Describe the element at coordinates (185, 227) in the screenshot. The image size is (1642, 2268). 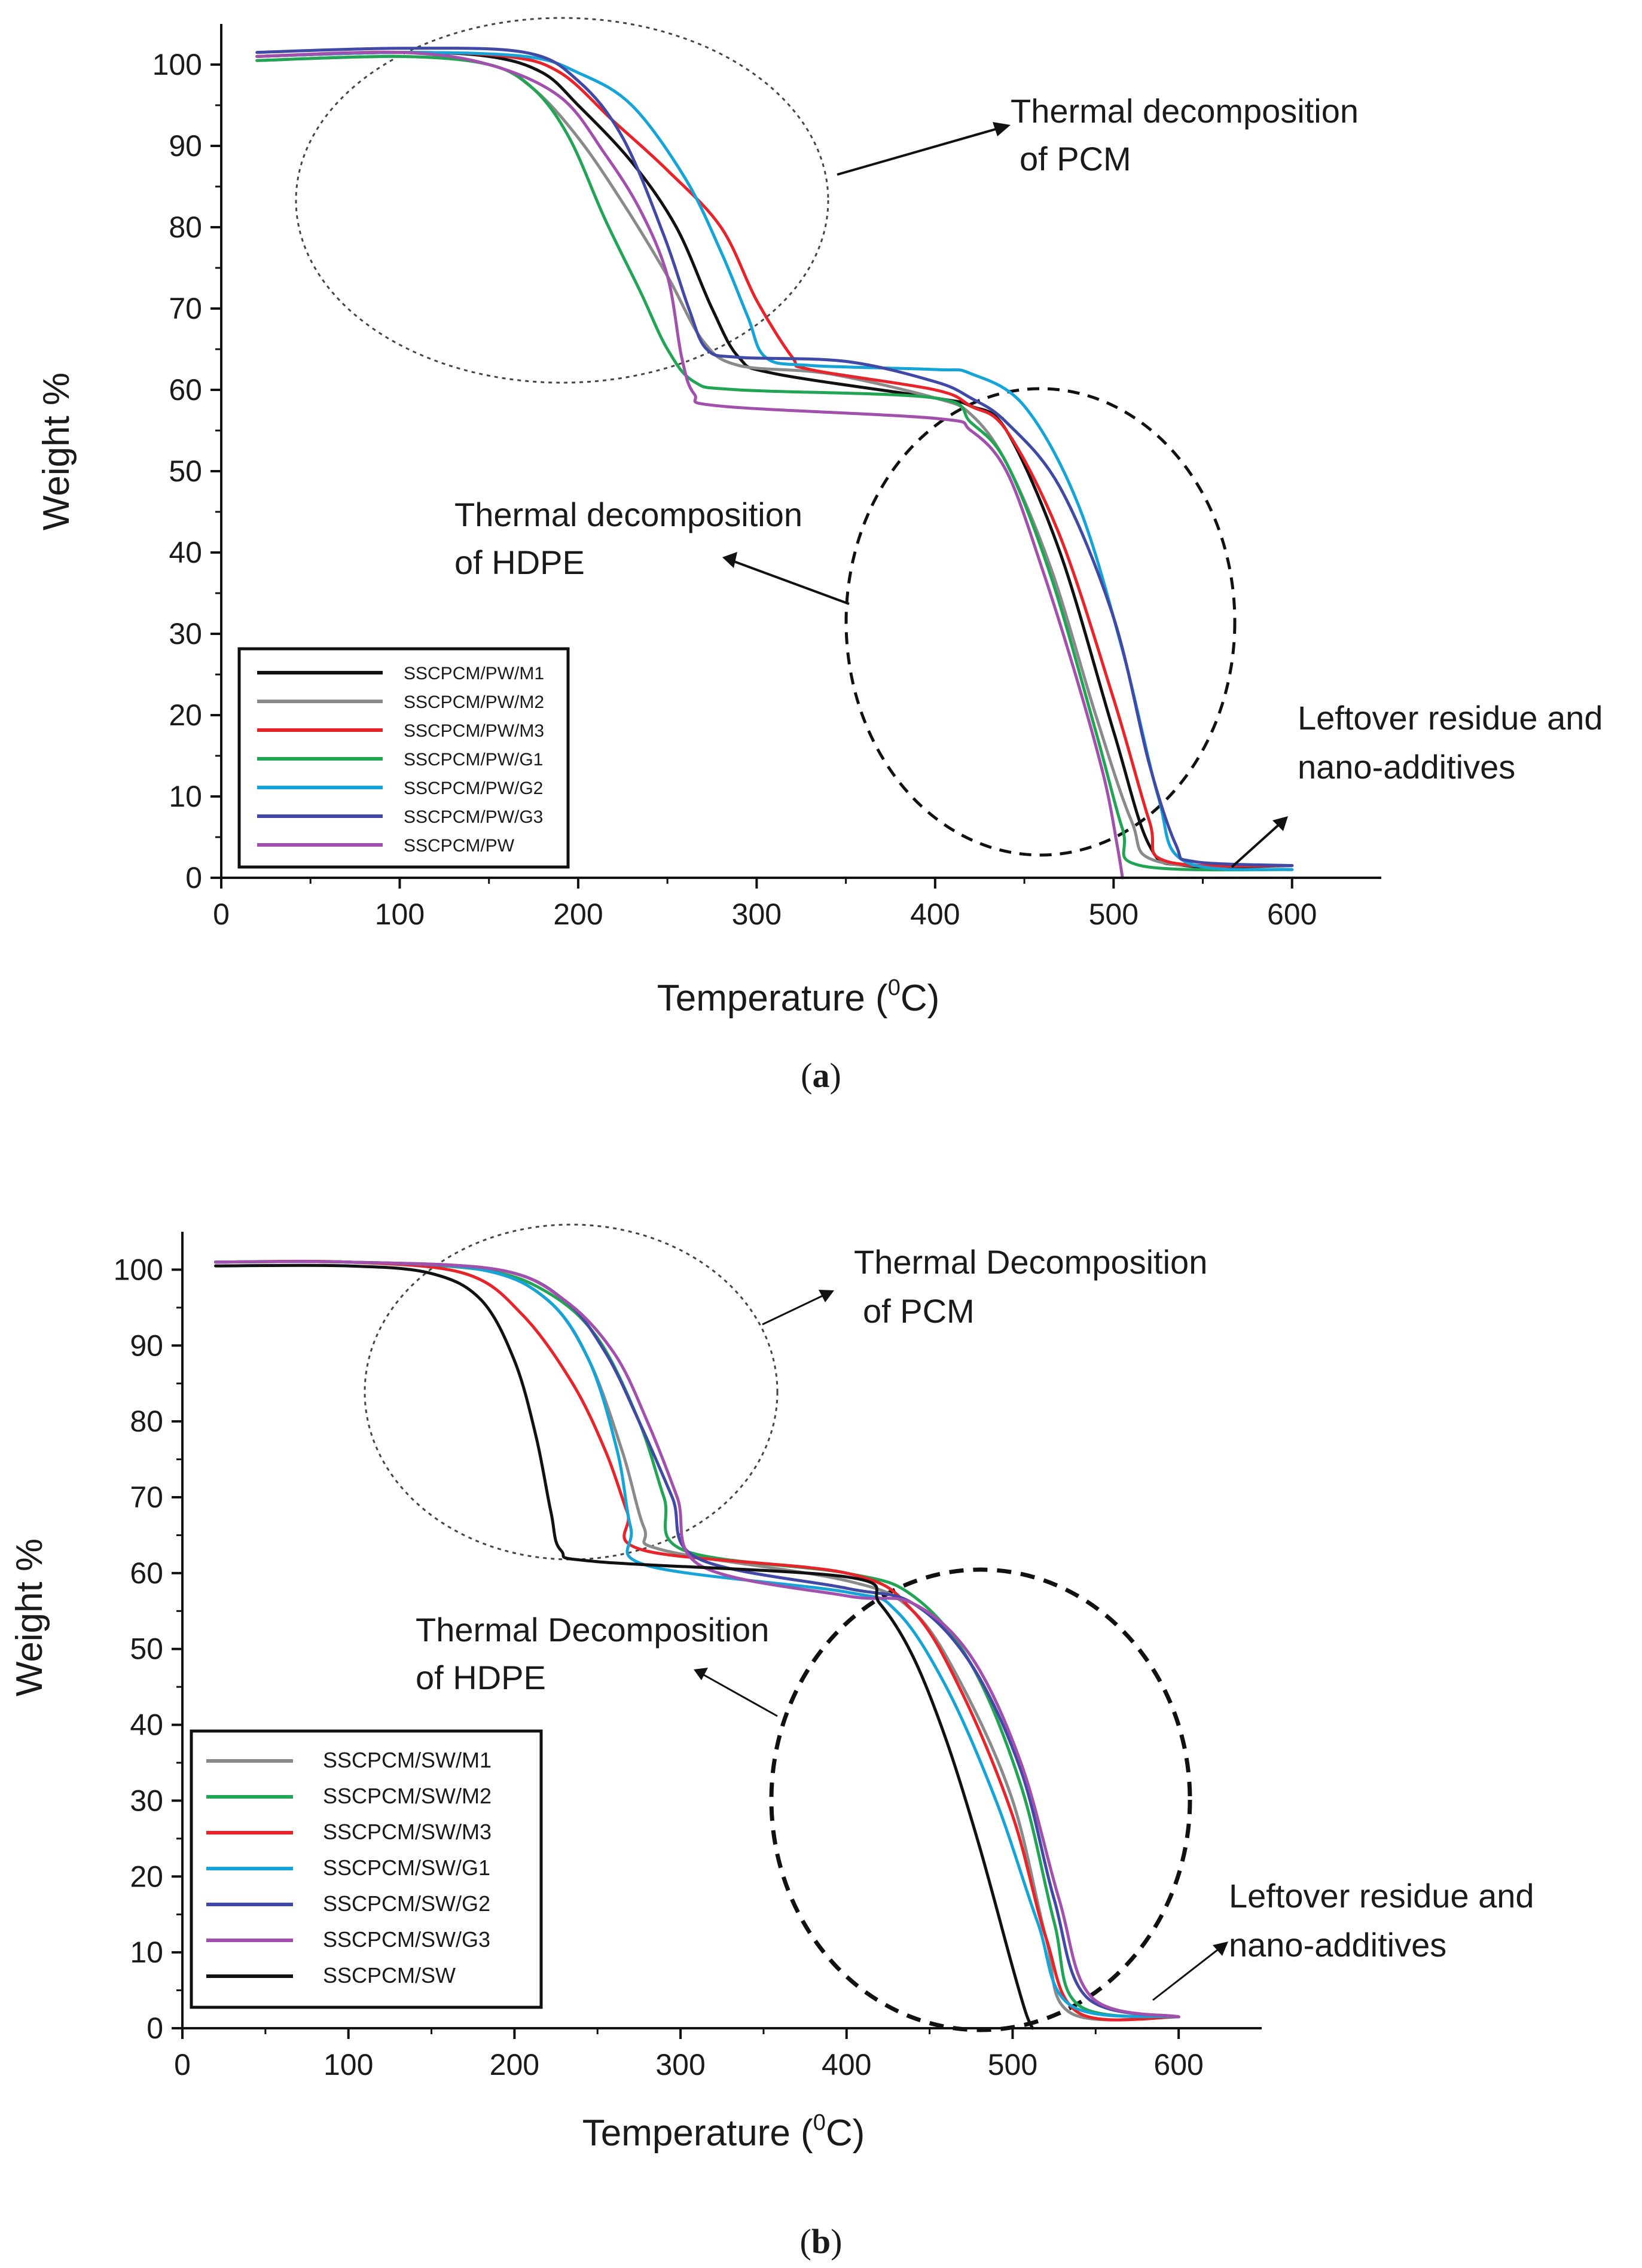
I see `y-tick-label: 80` at that location.